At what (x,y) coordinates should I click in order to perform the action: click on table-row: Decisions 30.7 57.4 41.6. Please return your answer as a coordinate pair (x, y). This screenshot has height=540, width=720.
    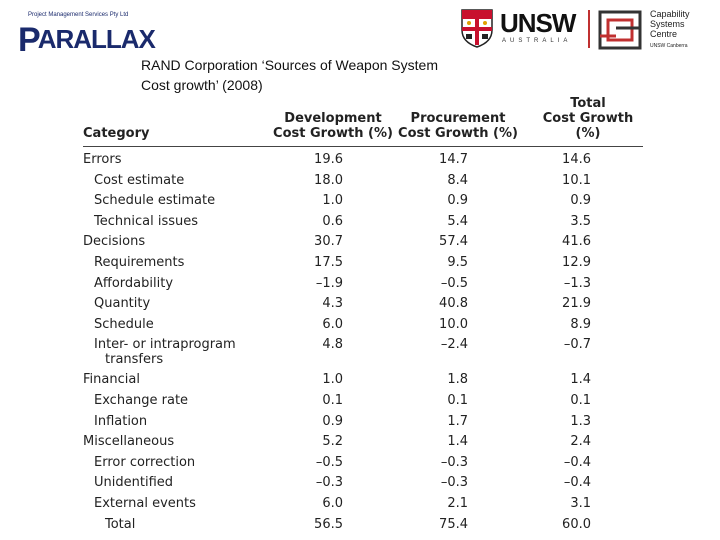
    Looking at the image, I should click on (363, 244).